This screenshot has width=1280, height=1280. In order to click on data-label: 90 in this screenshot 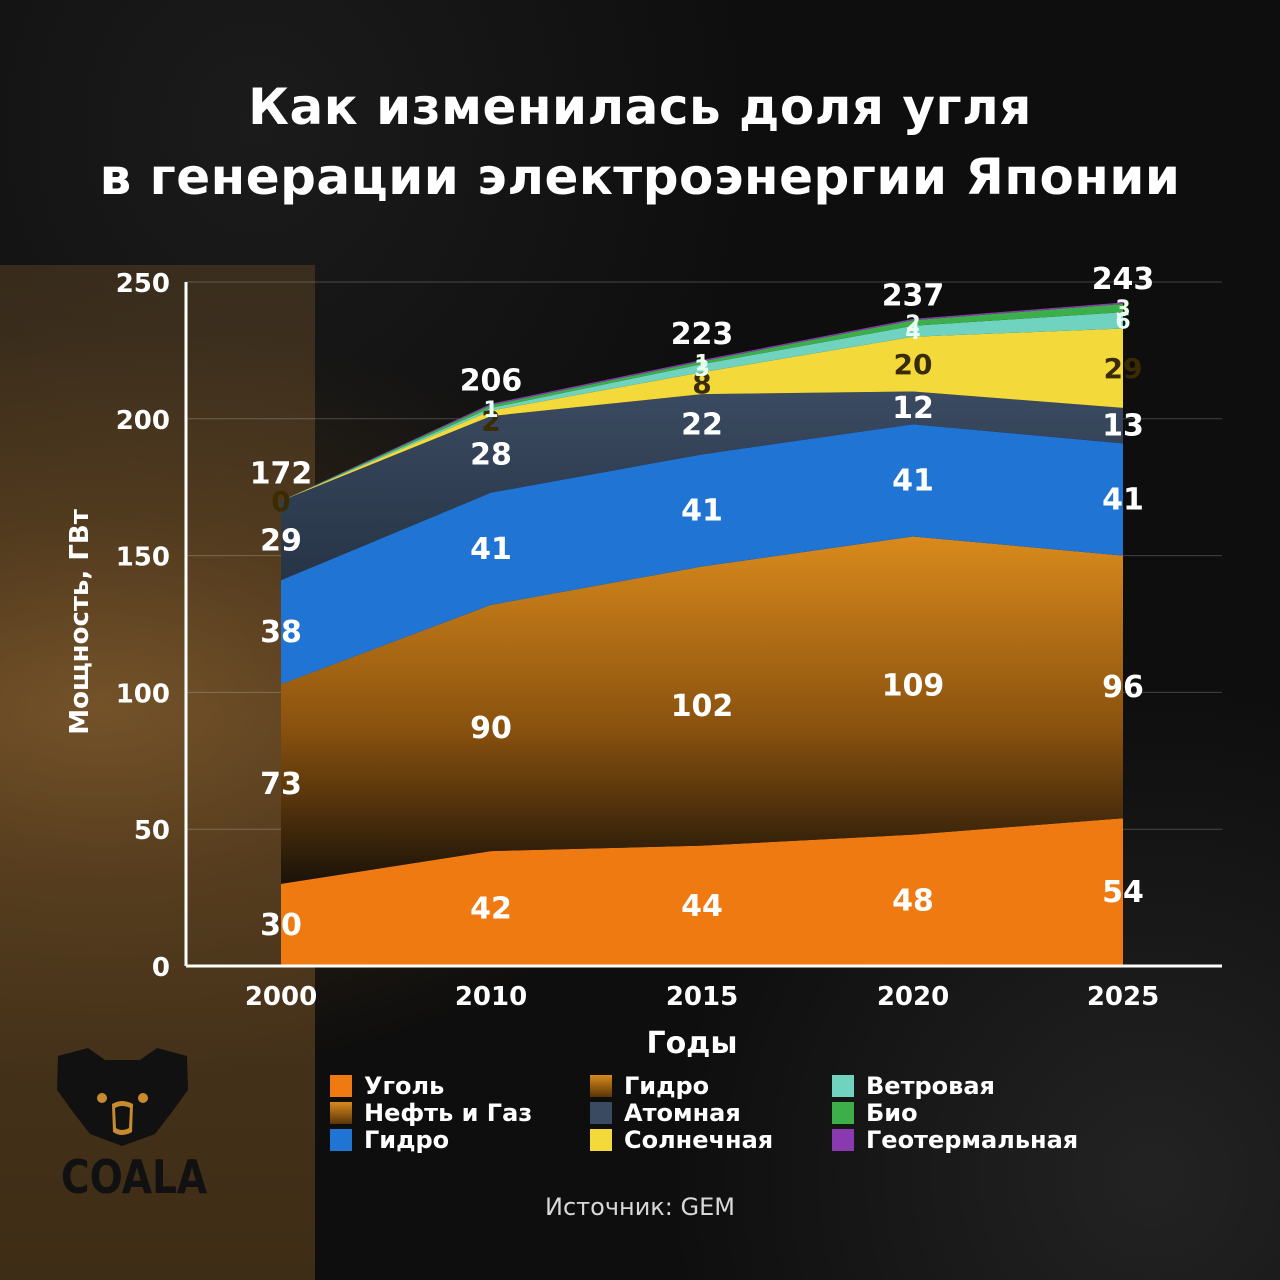, I will do `click(491, 728)`.